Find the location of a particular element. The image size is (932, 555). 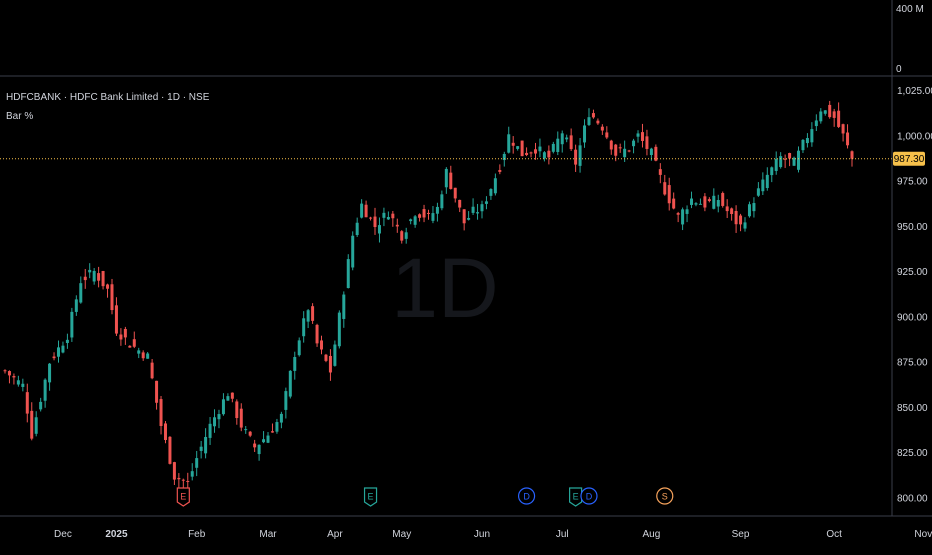

dividend-marker is located at coordinates (589, 496).